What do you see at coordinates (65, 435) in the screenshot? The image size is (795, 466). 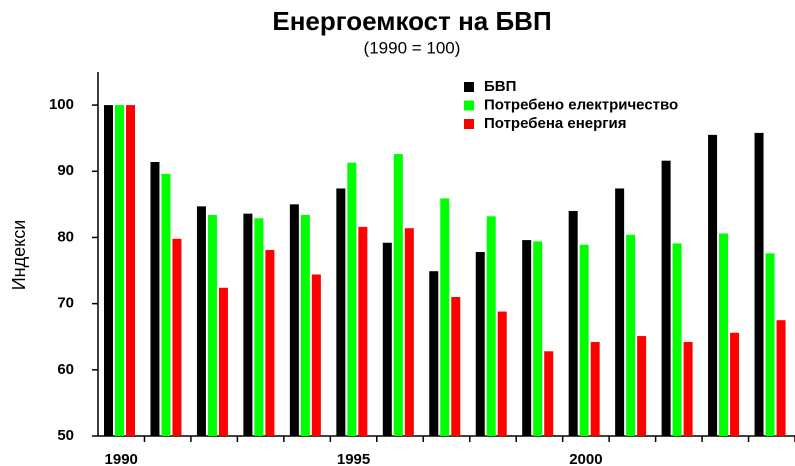 I see `y-tick-label: 50` at bounding box center [65, 435].